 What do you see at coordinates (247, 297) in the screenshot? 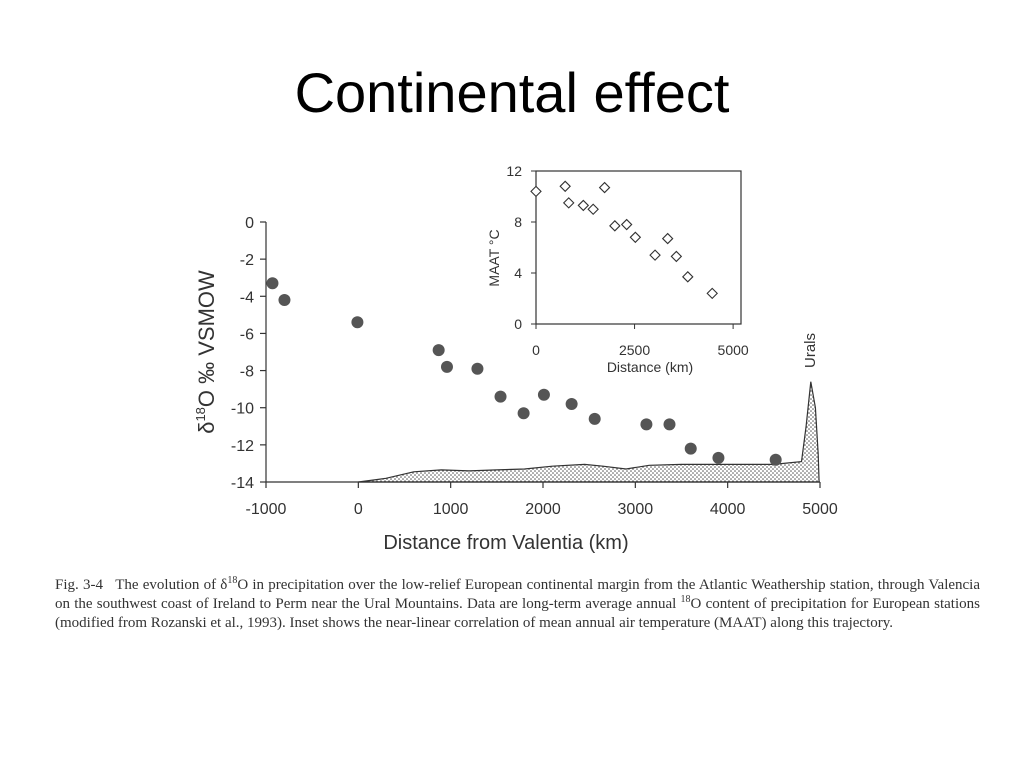
I see `y-tick-label: -4` at bounding box center [247, 297].